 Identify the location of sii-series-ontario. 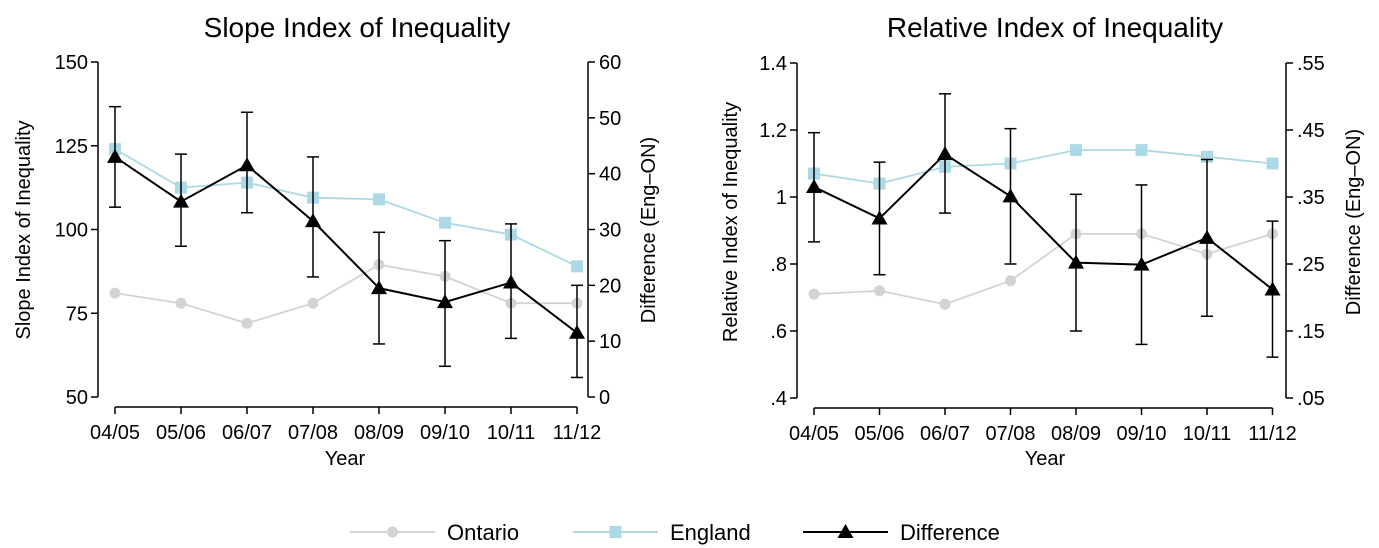
(346, 294).